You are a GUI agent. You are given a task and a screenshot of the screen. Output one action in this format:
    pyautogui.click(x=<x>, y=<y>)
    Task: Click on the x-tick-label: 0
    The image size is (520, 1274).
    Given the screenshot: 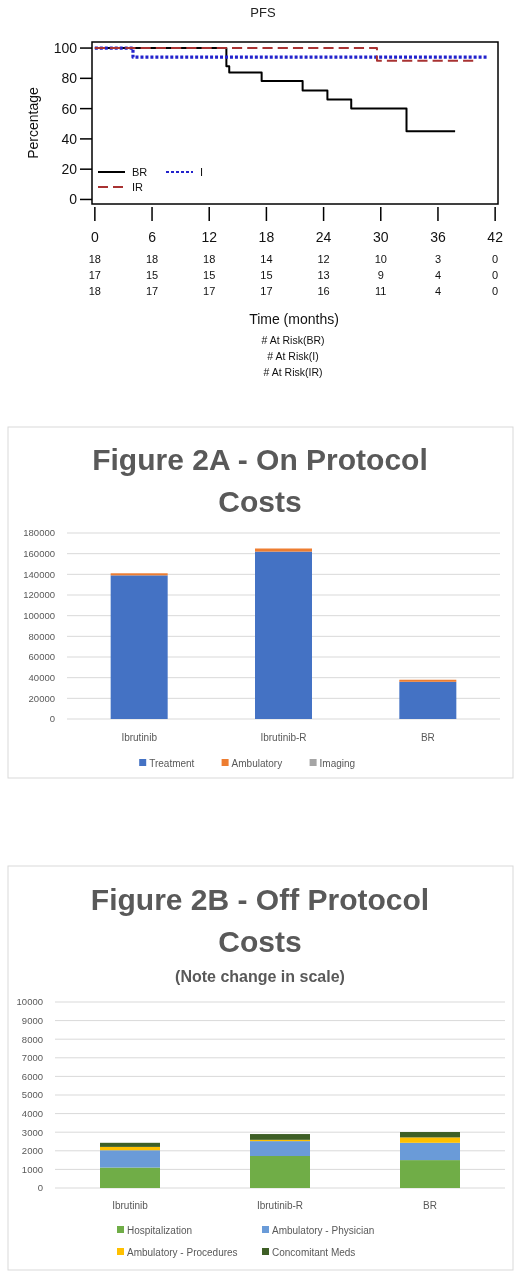 What is the action you would take?
    pyautogui.click(x=94, y=237)
    